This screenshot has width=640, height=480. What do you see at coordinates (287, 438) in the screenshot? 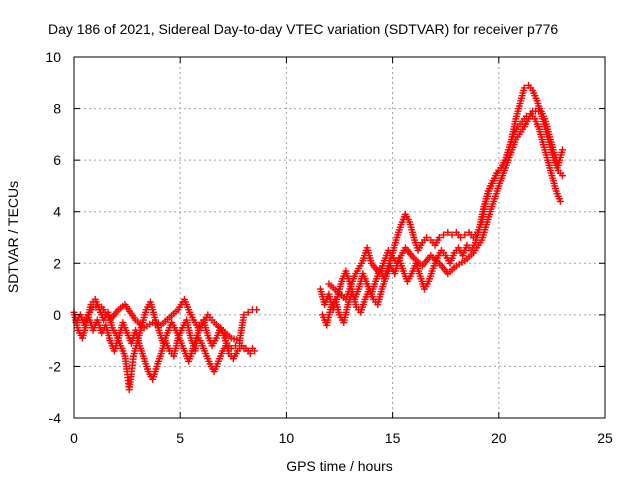
I see `x-tick-label: 10` at bounding box center [287, 438].